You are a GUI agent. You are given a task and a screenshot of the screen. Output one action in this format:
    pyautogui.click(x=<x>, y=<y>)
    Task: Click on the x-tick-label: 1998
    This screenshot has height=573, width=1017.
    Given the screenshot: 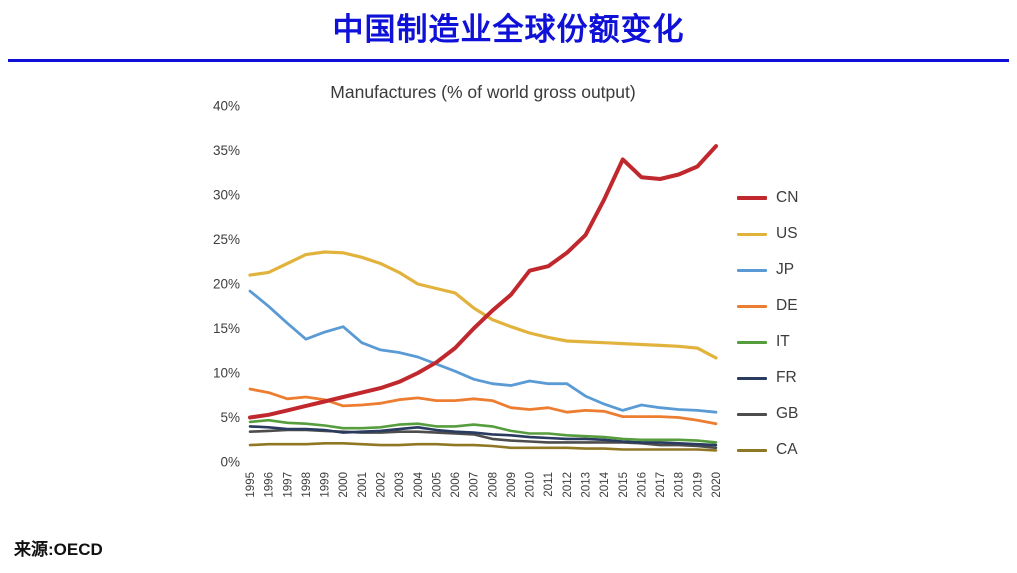 What is the action you would take?
    pyautogui.click(x=307, y=485)
    